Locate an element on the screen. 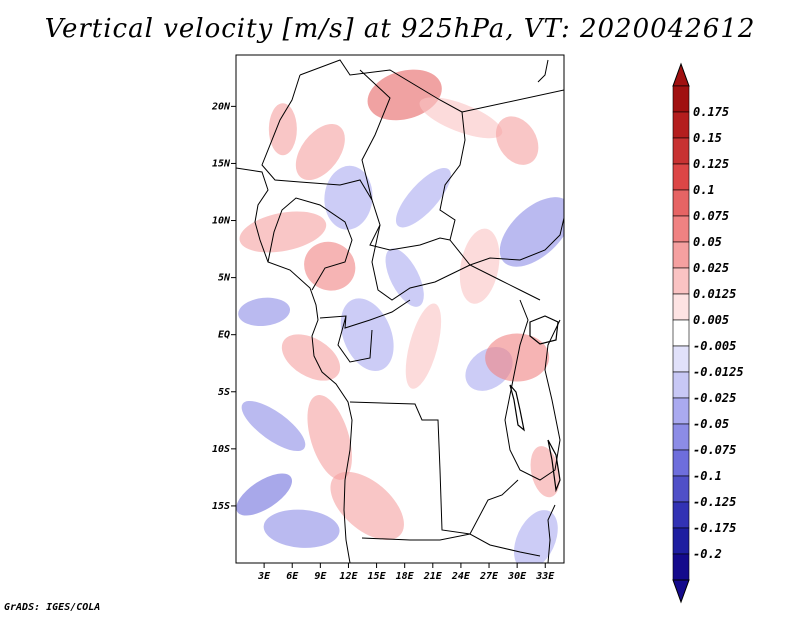 This screenshot has width=800, height=618. colorbar-label: -0.0125 is located at coordinates (718, 372).